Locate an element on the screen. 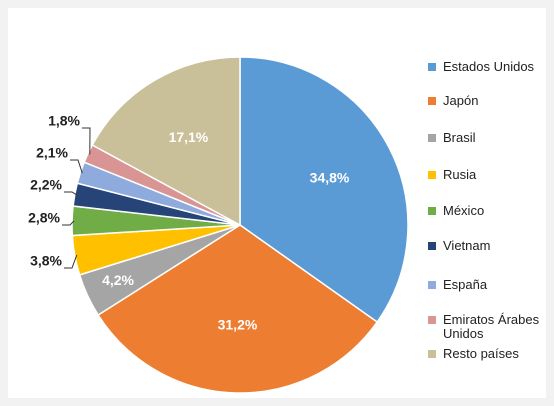 The image size is (554, 406). legend-label: México is located at coordinates (464, 210).